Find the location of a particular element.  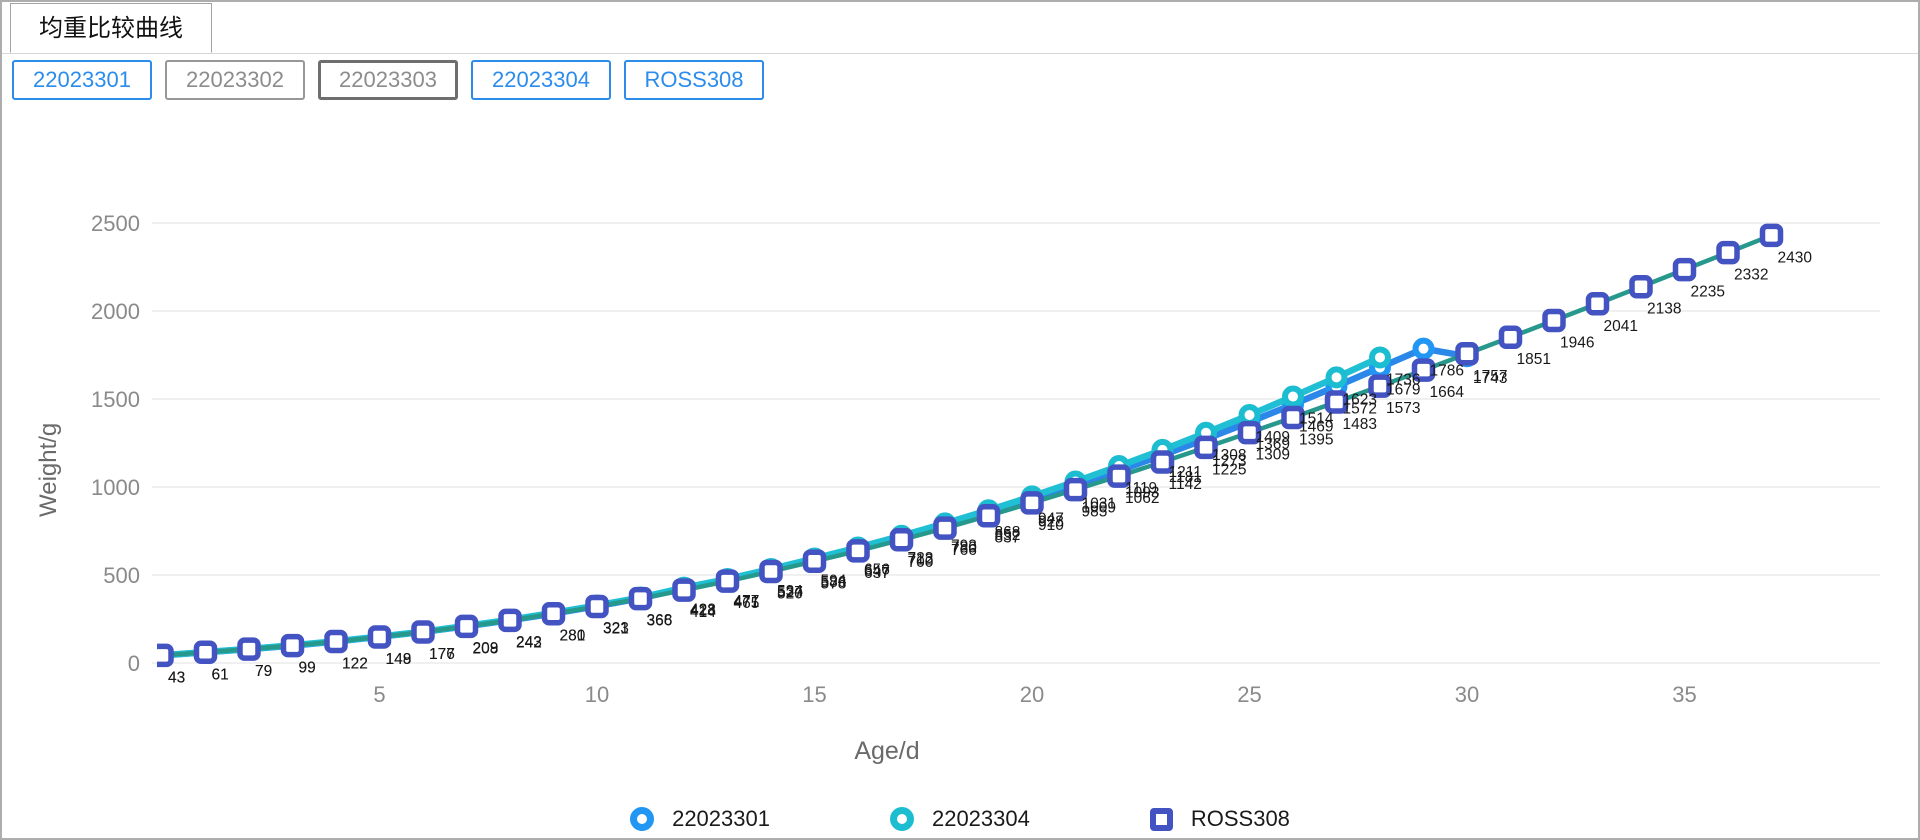

legend-item-22023301: 22023301 is located at coordinates (700, 819).